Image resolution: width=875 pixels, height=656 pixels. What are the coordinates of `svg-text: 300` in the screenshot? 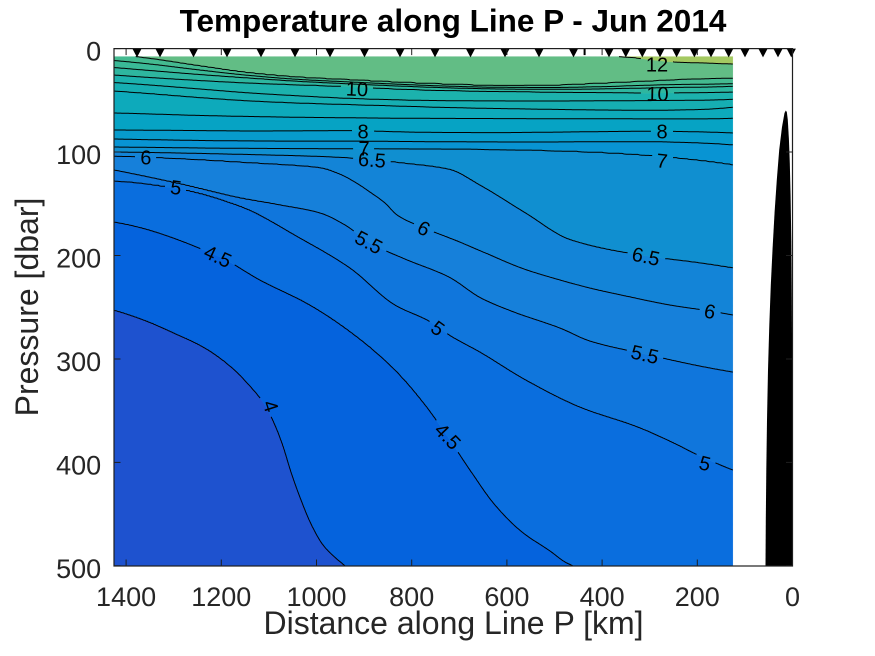 It's located at (78, 362).